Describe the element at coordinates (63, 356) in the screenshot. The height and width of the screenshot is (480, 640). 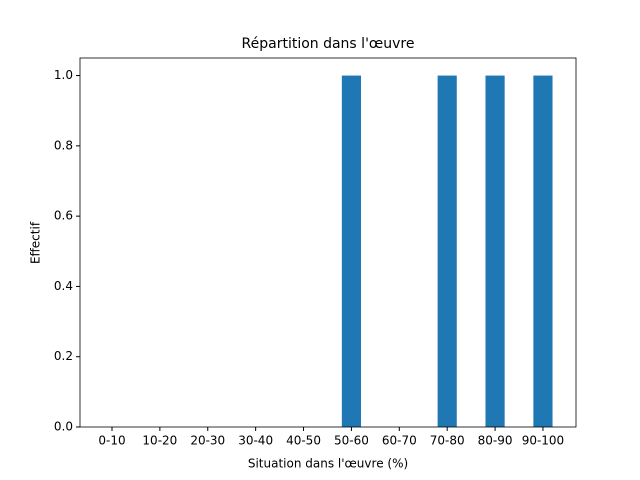
I see `y-tick-label: 0.2` at that location.